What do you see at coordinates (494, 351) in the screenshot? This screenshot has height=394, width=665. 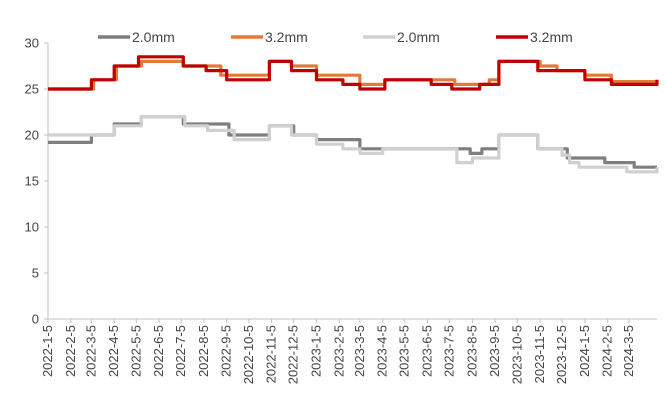 I see `x-tick-label: 2023-9-5` at bounding box center [494, 351].